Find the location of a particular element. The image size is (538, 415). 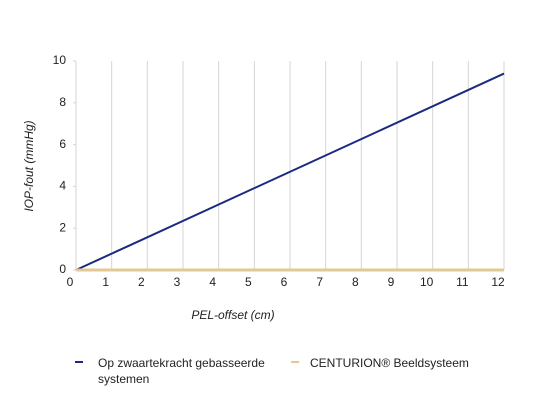

x-tick-label: 5 is located at coordinates (248, 282).